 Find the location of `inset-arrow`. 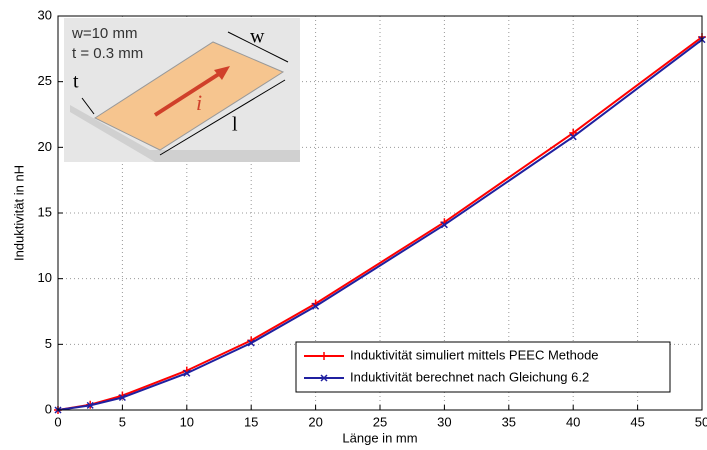

inset-arrow is located at coordinates (188, 93).